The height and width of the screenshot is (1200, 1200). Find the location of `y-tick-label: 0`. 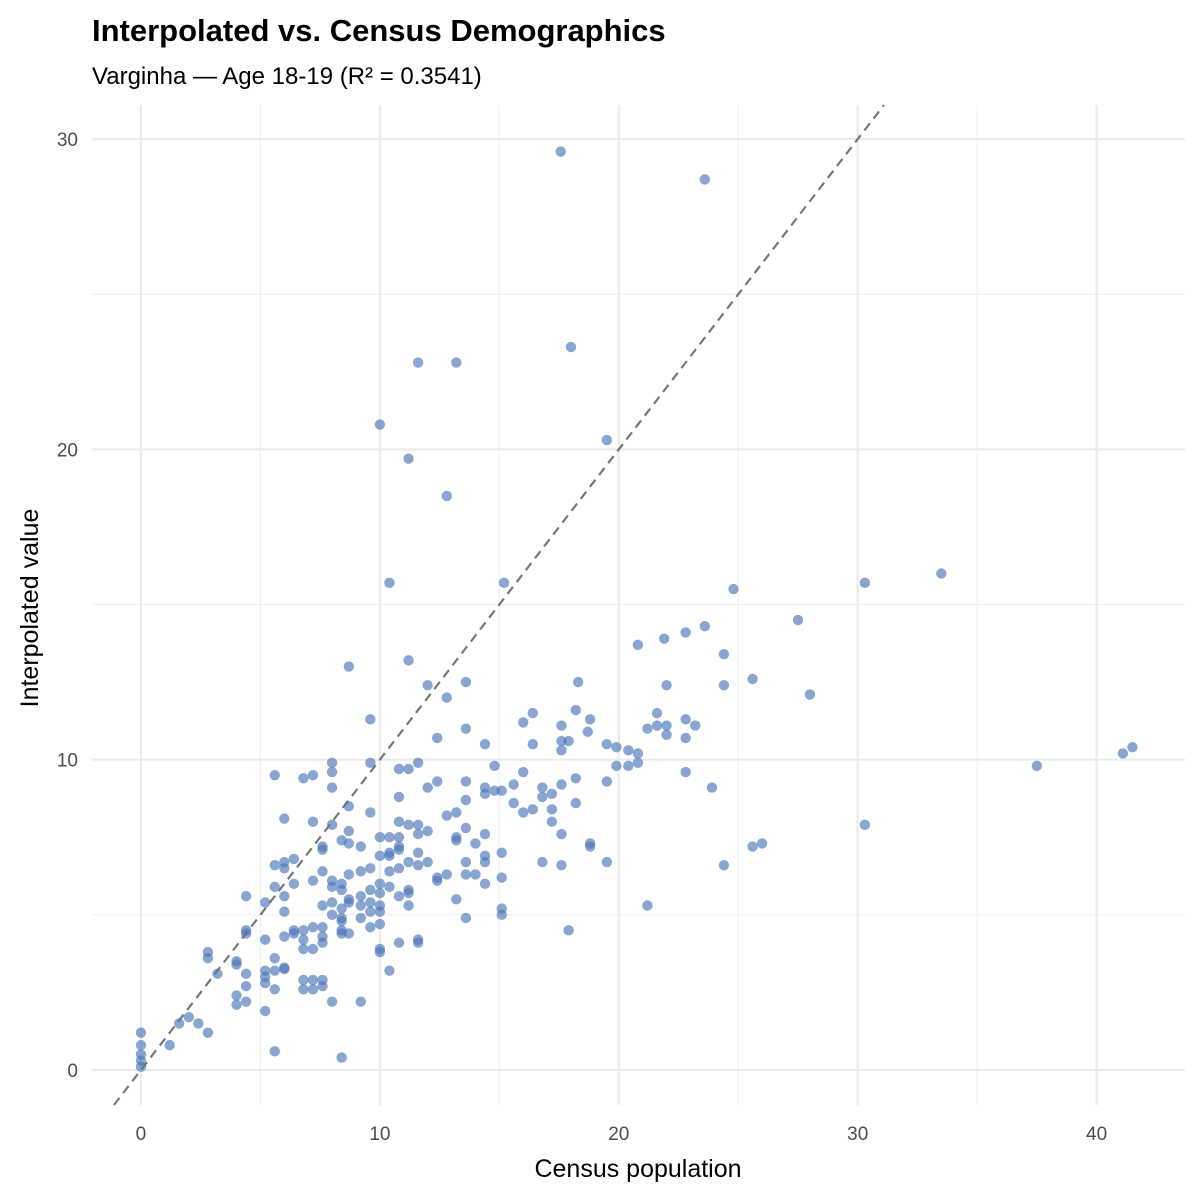

y-tick-label: 0 is located at coordinates (72, 1071).